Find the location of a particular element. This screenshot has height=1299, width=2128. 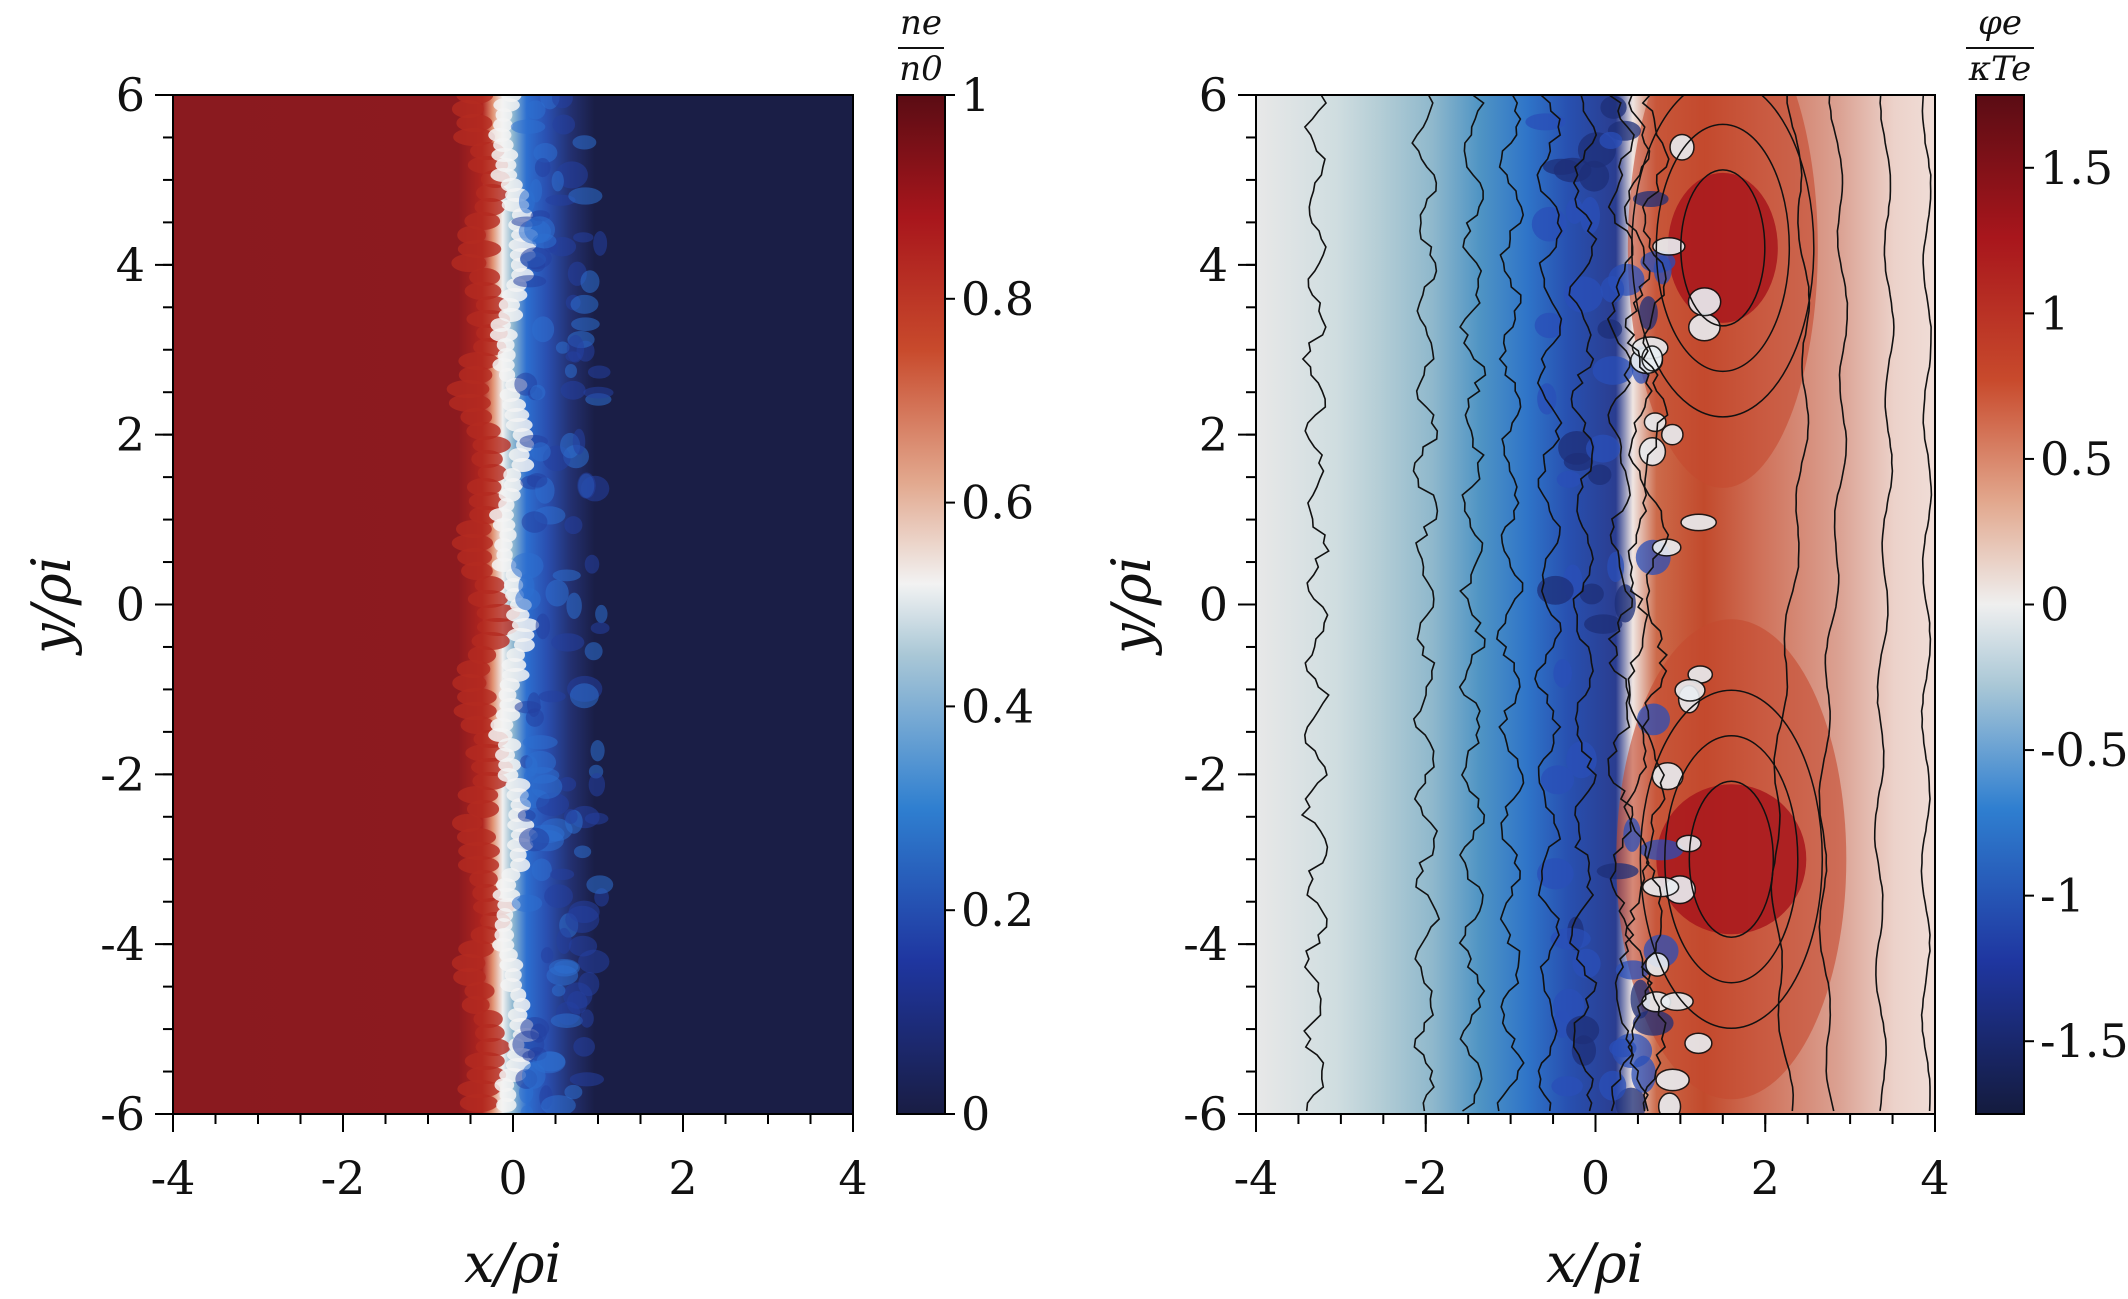

density-xlabel: x/ρi is located at coordinates (513, 1263).